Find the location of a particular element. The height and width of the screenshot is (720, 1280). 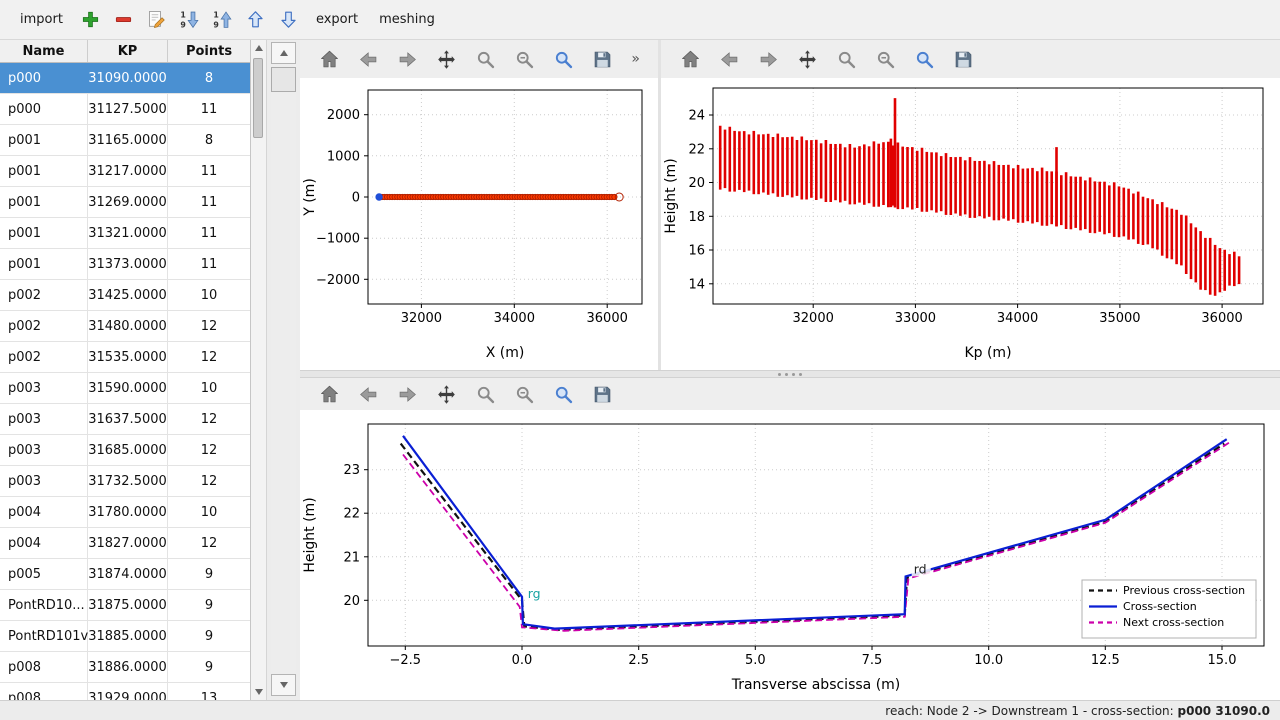

zoom-icon is located at coordinates (485, 59).